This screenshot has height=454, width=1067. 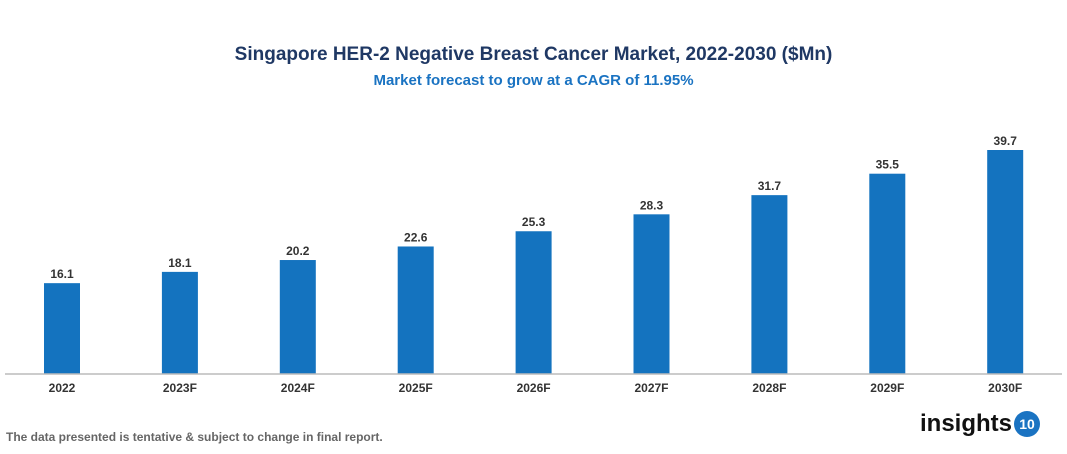 What do you see at coordinates (651, 294) in the screenshot?
I see `bar-2027F` at bounding box center [651, 294].